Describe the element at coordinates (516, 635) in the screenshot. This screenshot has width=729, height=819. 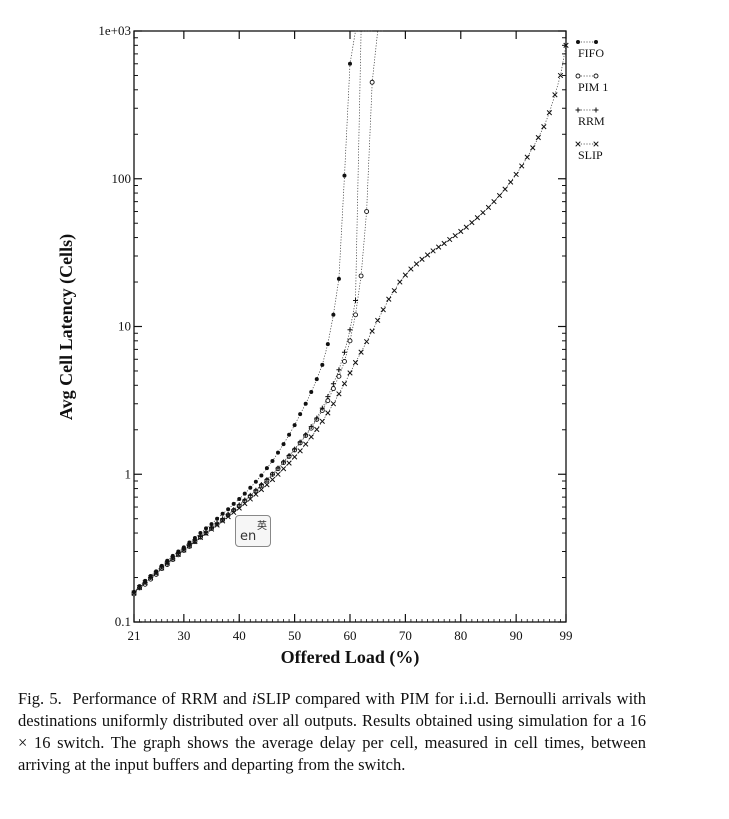
I see `x-tick-label: 90` at that location.